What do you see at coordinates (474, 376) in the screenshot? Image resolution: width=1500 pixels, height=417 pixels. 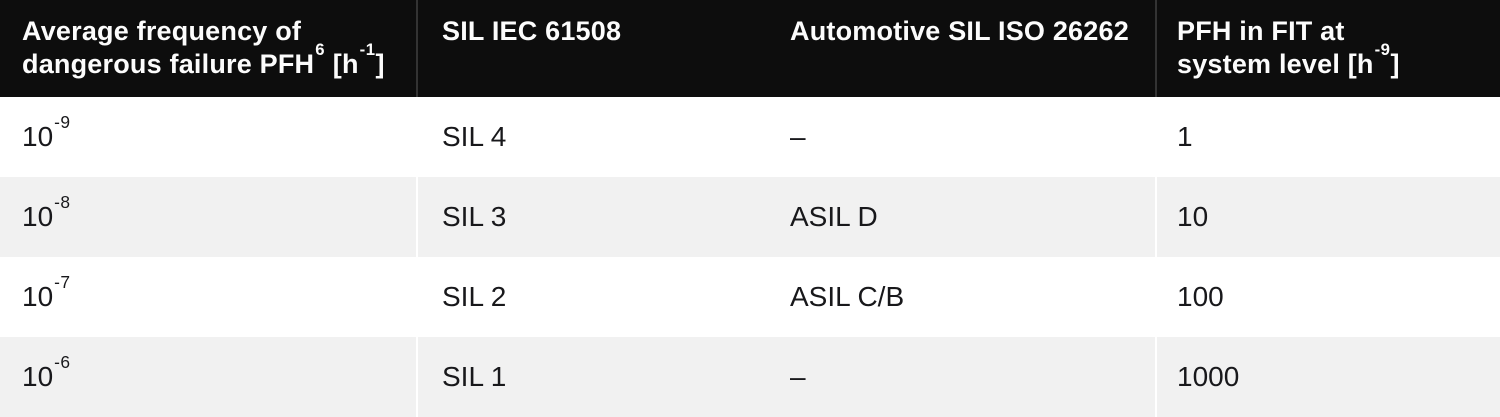 I see `sil-level-value: SIL 1` at bounding box center [474, 376].